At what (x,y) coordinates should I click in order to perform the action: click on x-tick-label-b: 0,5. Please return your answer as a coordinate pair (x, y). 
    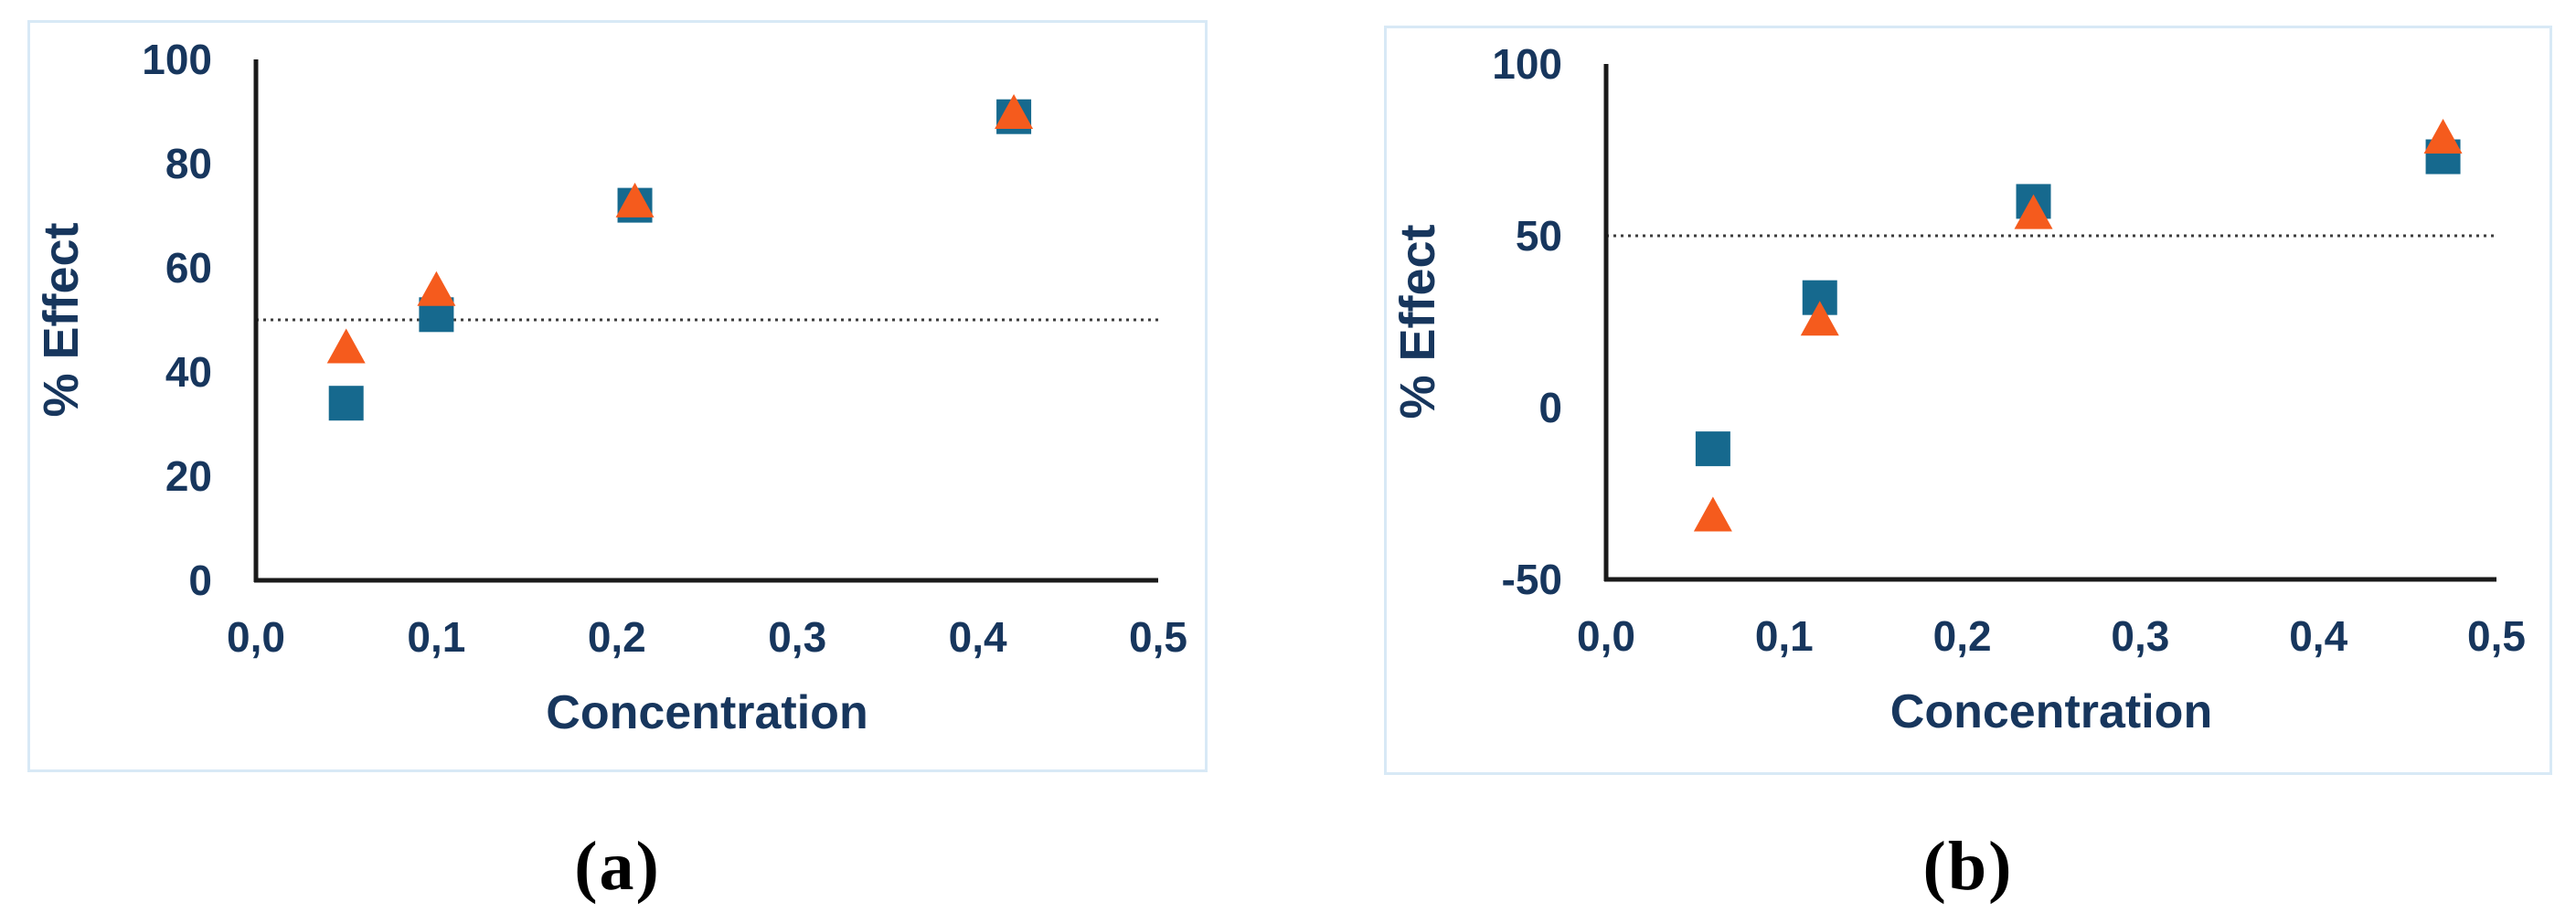
    Looking at the image, I should click on (2496, 636).